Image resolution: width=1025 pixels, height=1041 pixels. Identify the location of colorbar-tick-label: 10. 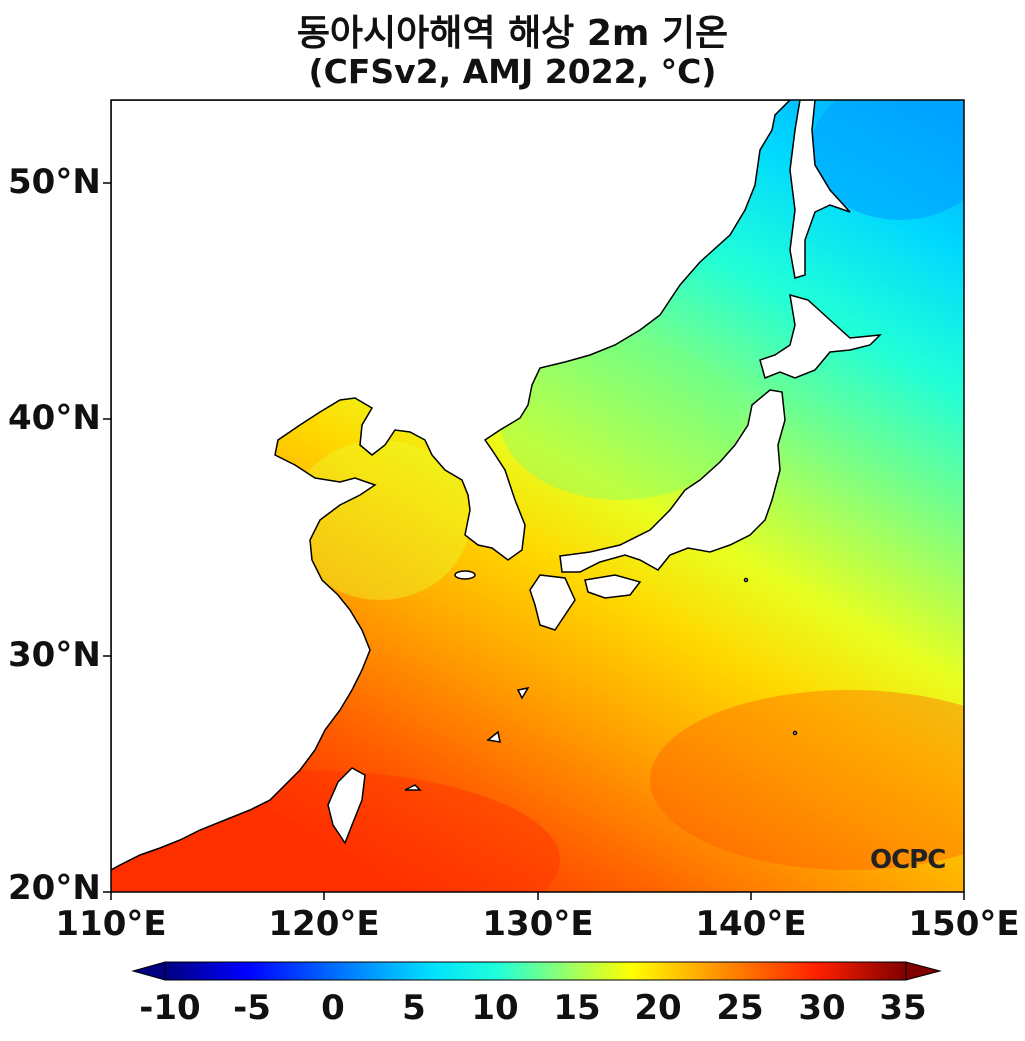
(495, 1008).